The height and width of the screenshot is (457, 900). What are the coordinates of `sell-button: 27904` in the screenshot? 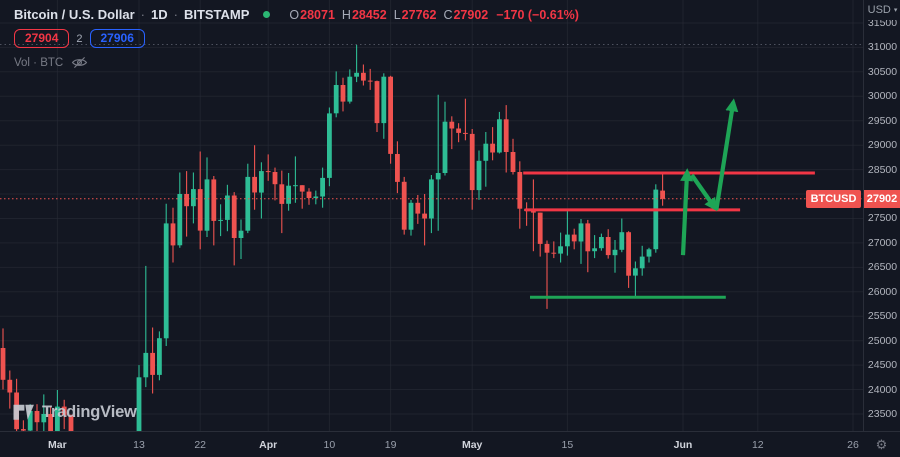 It's located at (42, 38).